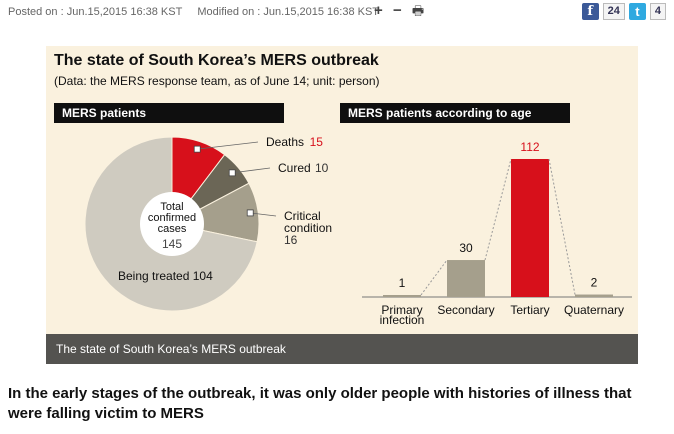  I want to click on bar-tertiary, so click(530, 228).